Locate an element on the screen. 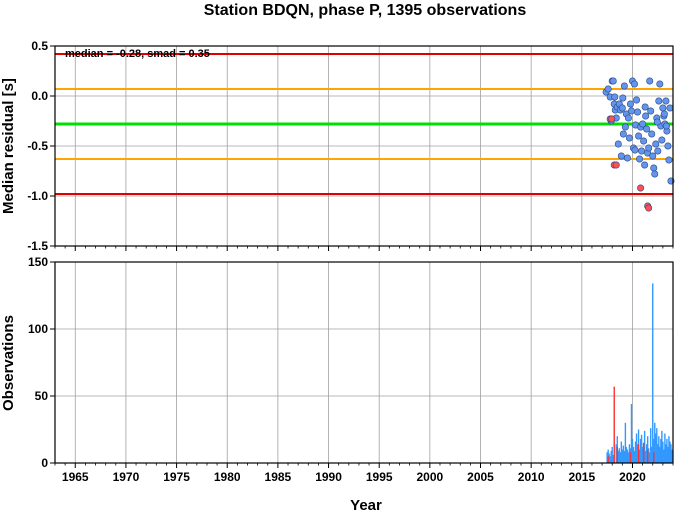 This screenshot has width=678, height=511. y-tick-label: 0.5 is located at coordinates (39, 46).